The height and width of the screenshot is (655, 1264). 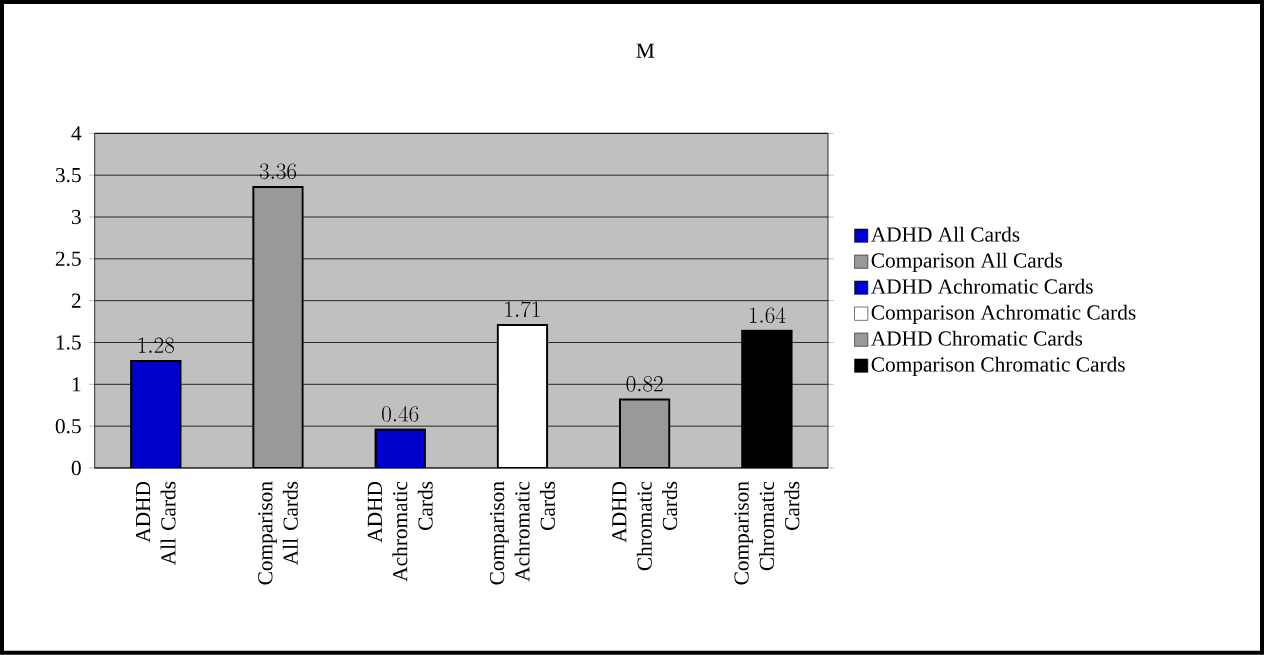 I want to click on x-tick-label: Comparison All Cards, so click(x=278, y=533).